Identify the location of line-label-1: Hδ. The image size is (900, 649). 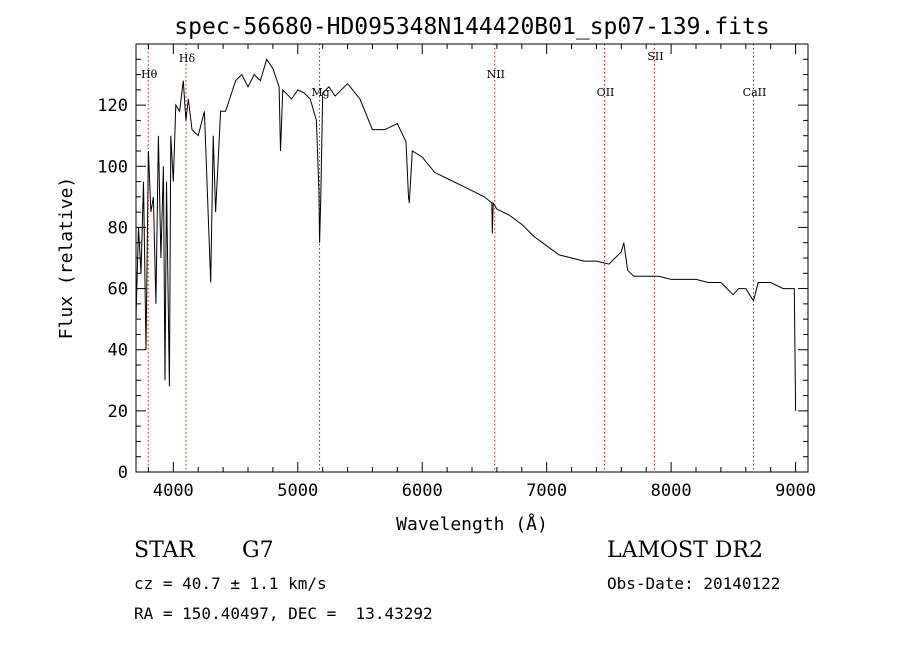
(187, 58).